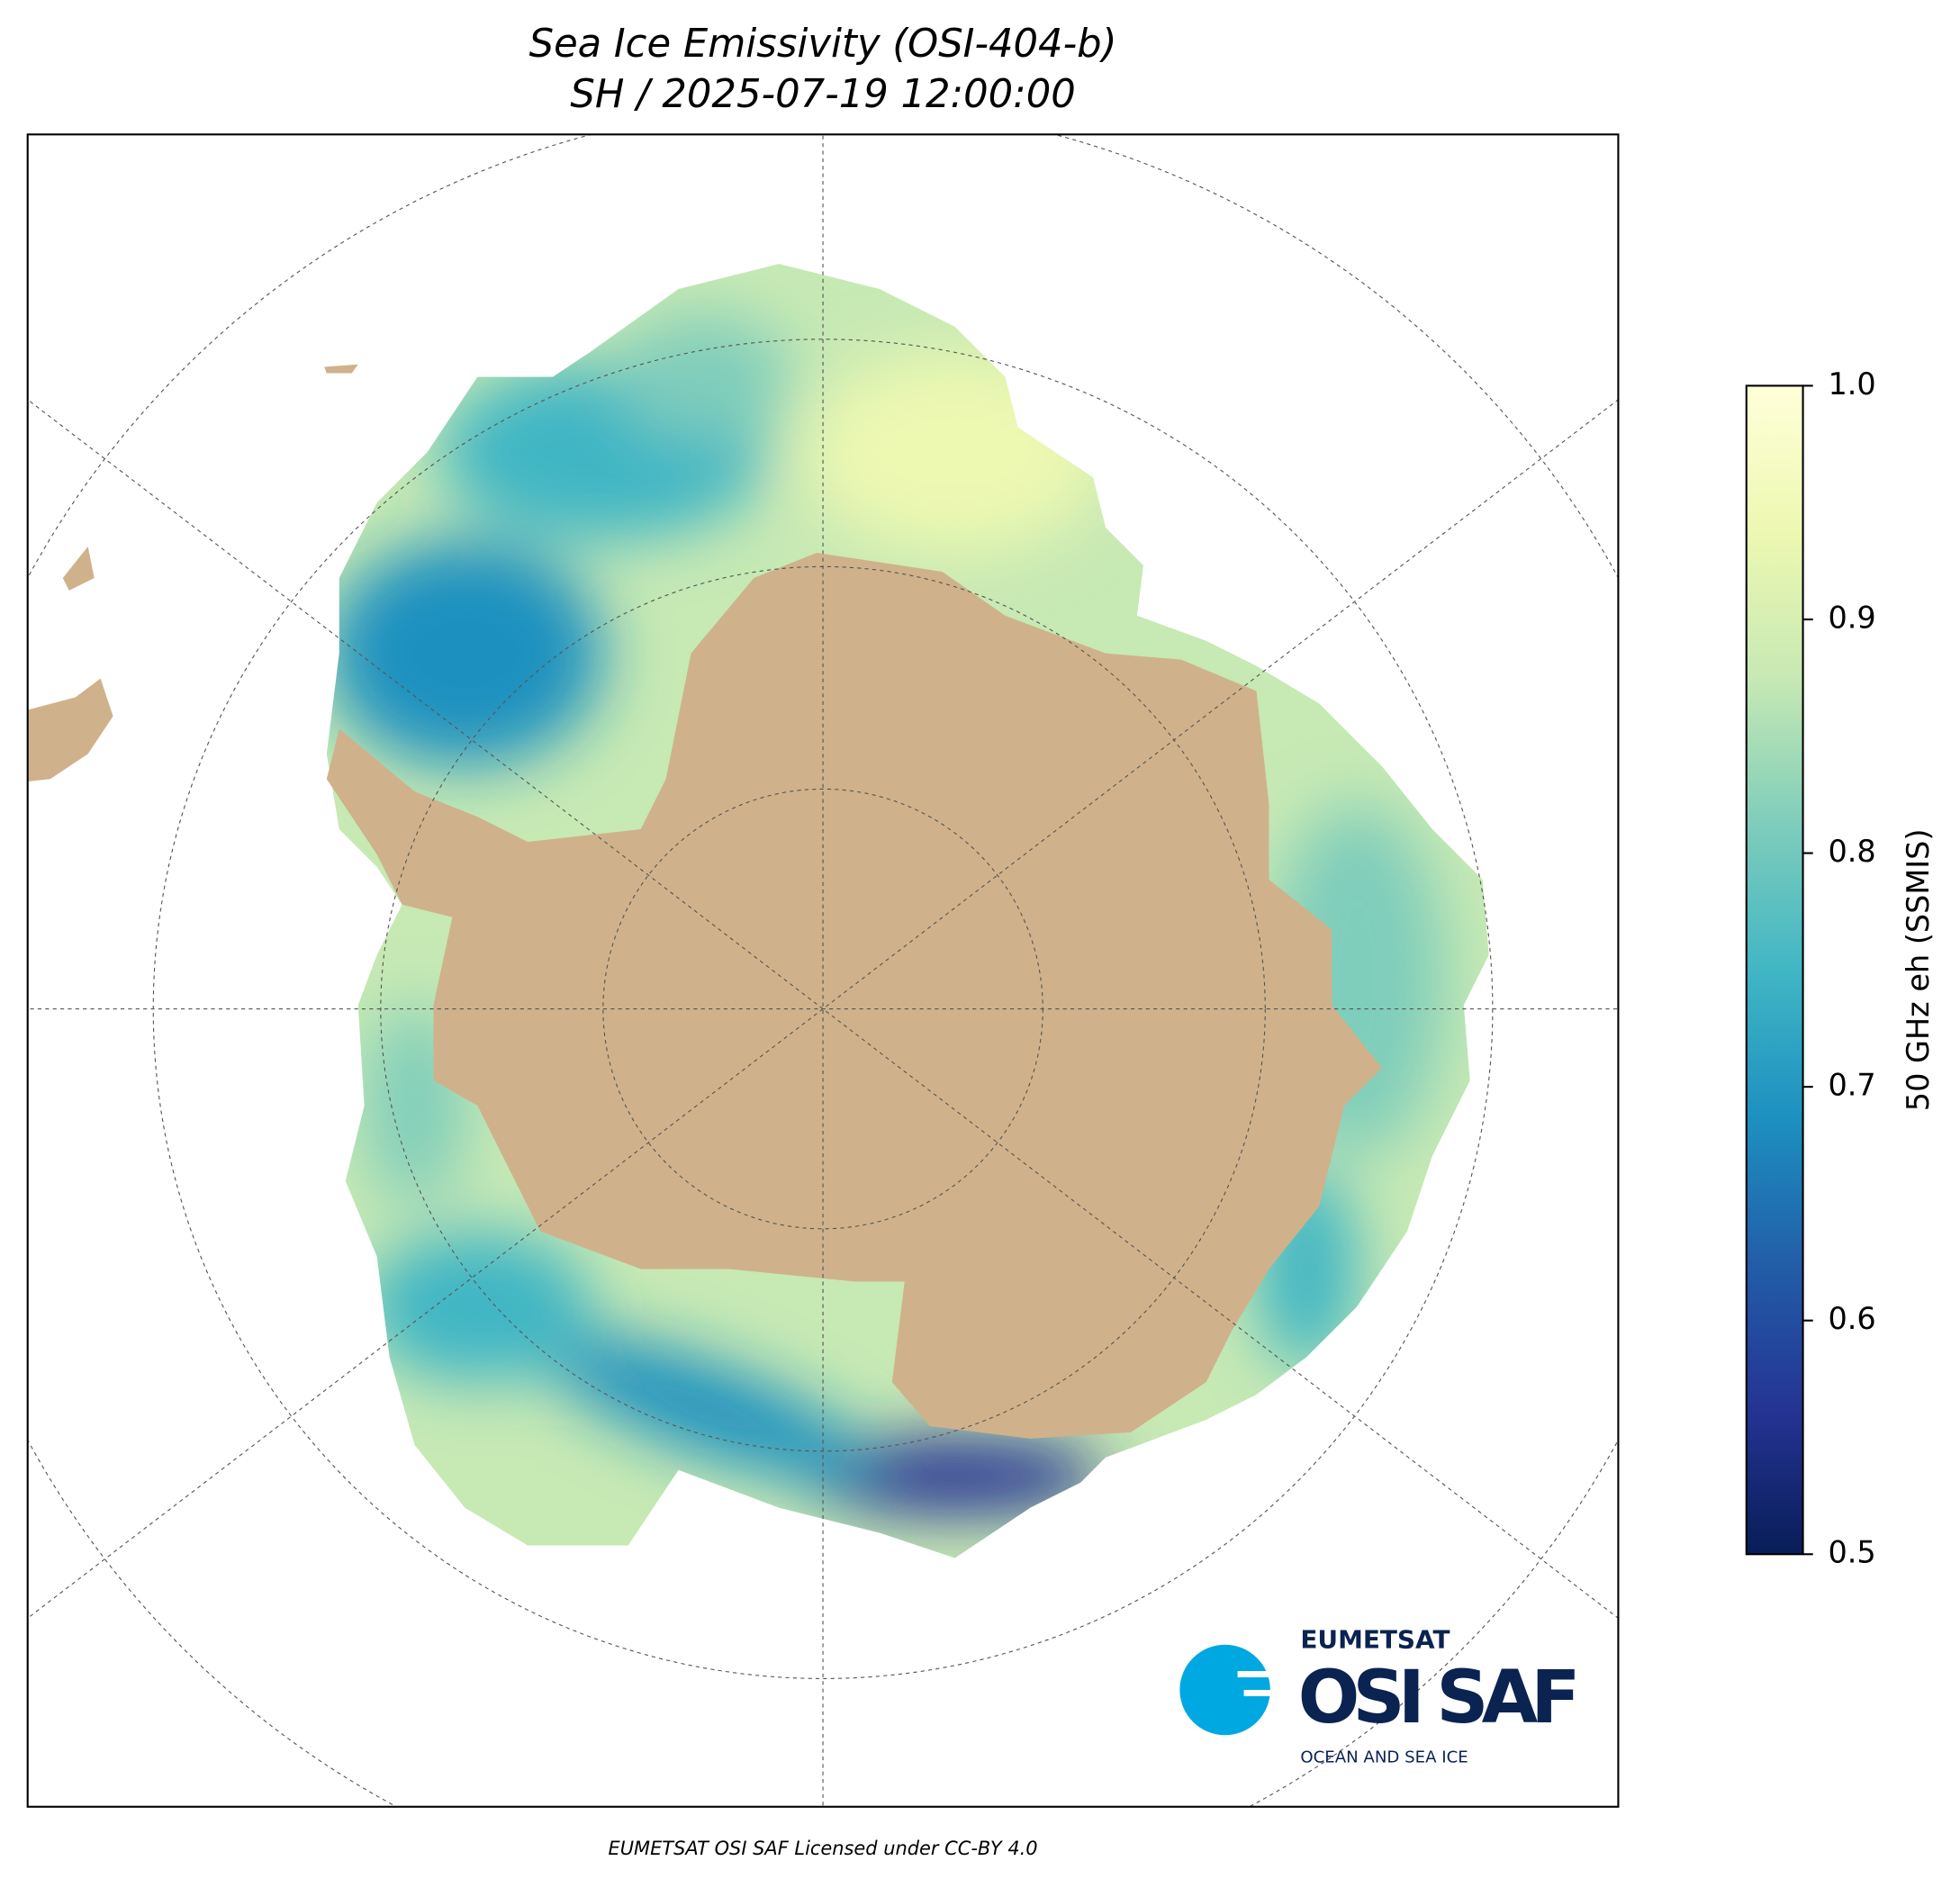 The image size is (1960, 1879). Describe the element at coordinates (1852, 1552) in the screenshot. I see `colorbar-tick-label: 0.5` at that location.